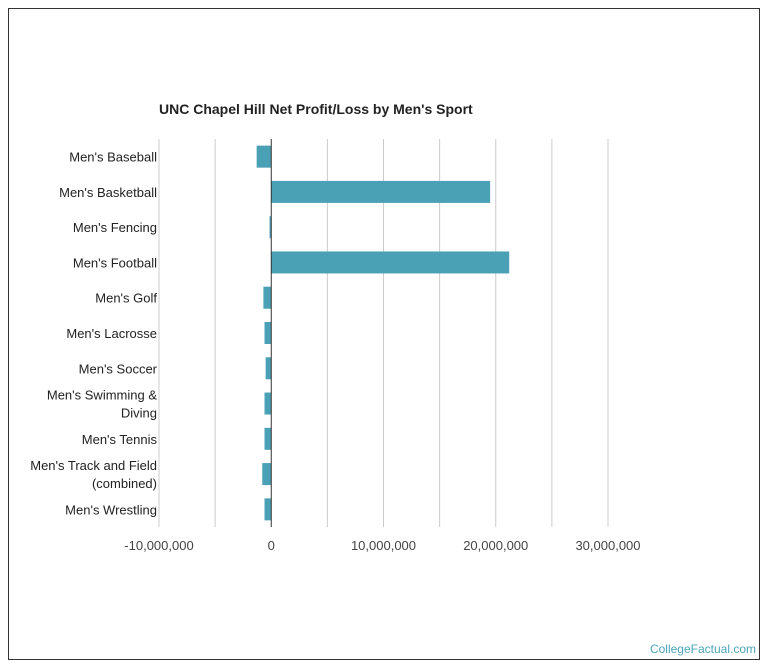  What do you see at coordinates (702, 649) in the screenshot?
I see `credit-link: CollegeFactual.com` at bounding box center [702, 649].